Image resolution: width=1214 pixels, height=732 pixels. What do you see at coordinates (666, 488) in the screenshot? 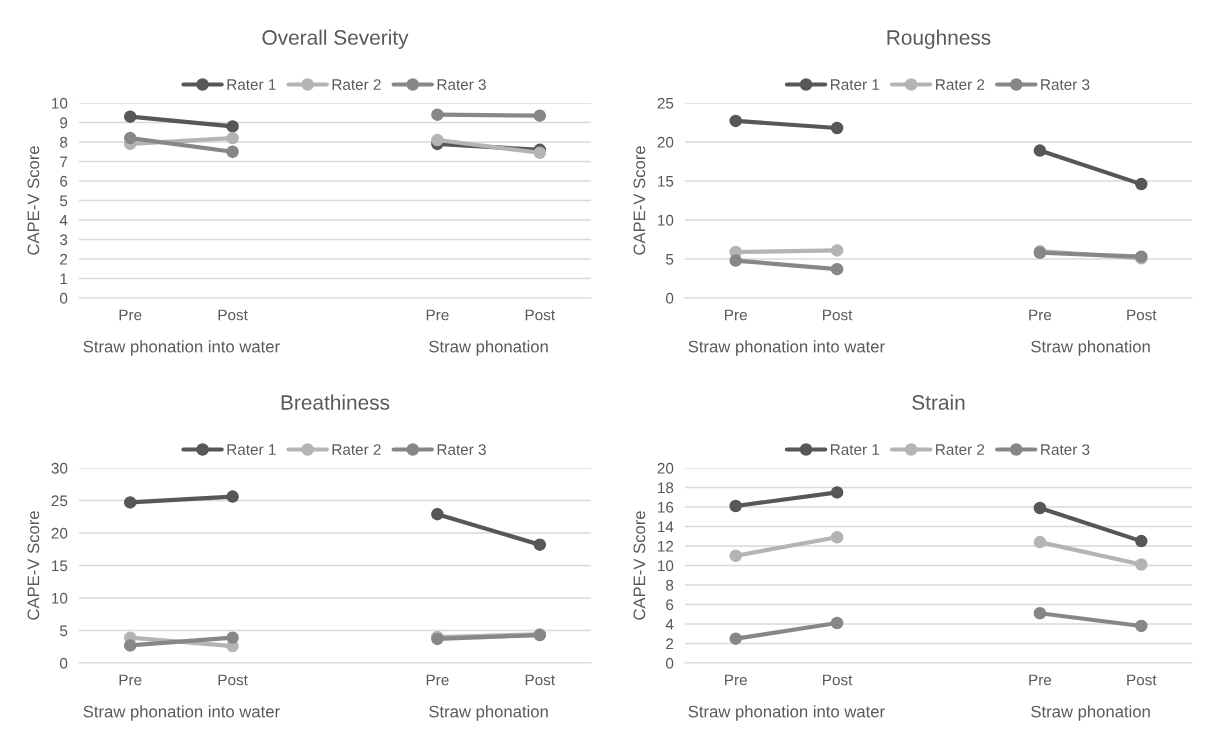
I see `y-tick-label: 18` at bounding box center [666, 488].